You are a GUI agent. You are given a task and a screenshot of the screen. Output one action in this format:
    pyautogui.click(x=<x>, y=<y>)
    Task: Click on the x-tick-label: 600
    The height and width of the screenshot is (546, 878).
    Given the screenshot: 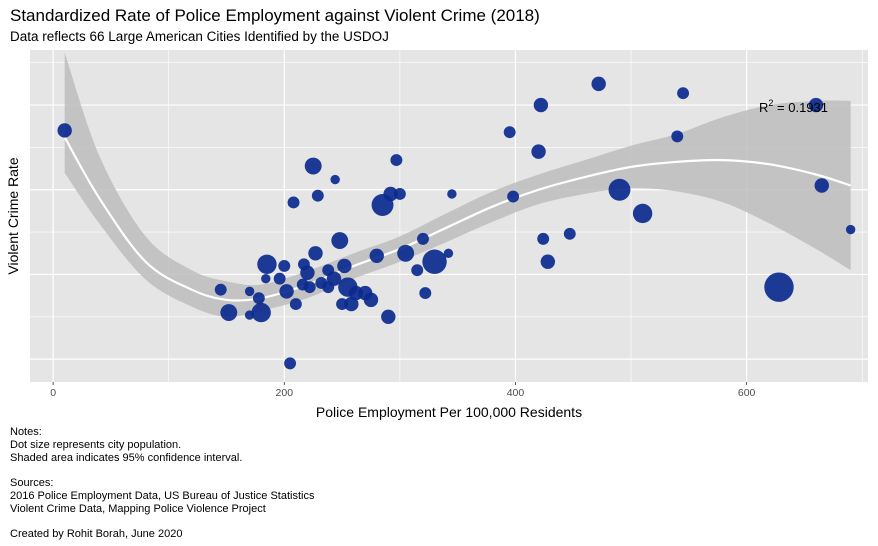 What is the action you would take?
    pyautogui.click(x=747, y=393)
    